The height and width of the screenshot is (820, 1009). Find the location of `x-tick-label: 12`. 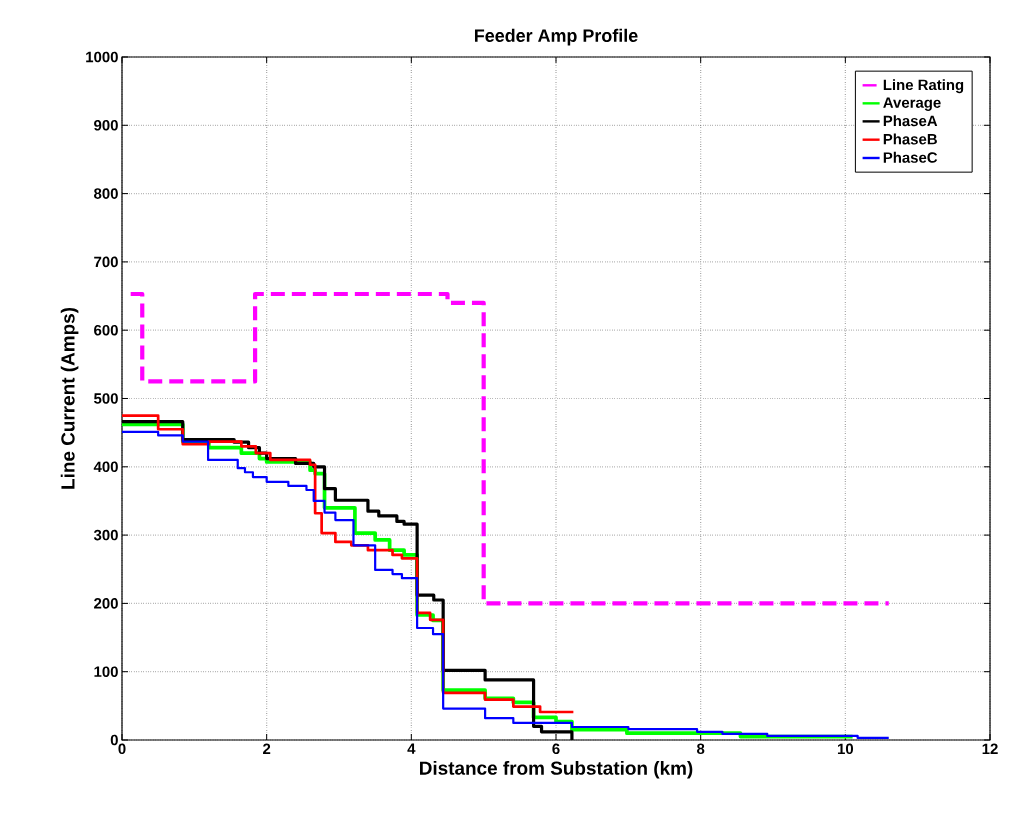

x-tick-label: 12 is located at coordinates (990, 748).